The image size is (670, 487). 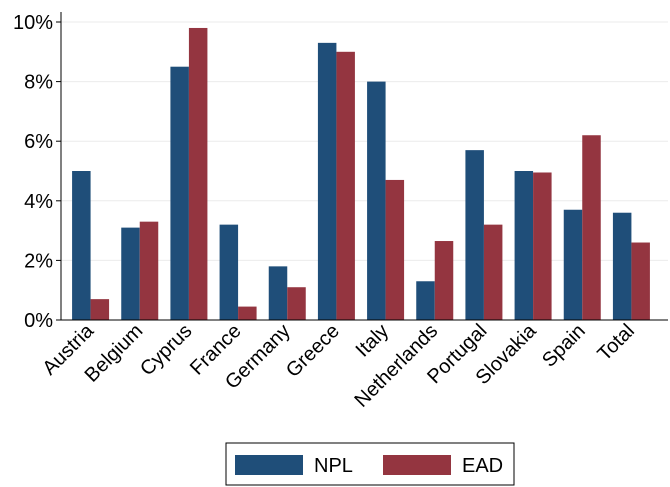 I want to click on bar-npl-france, so click(x=229, y=272).